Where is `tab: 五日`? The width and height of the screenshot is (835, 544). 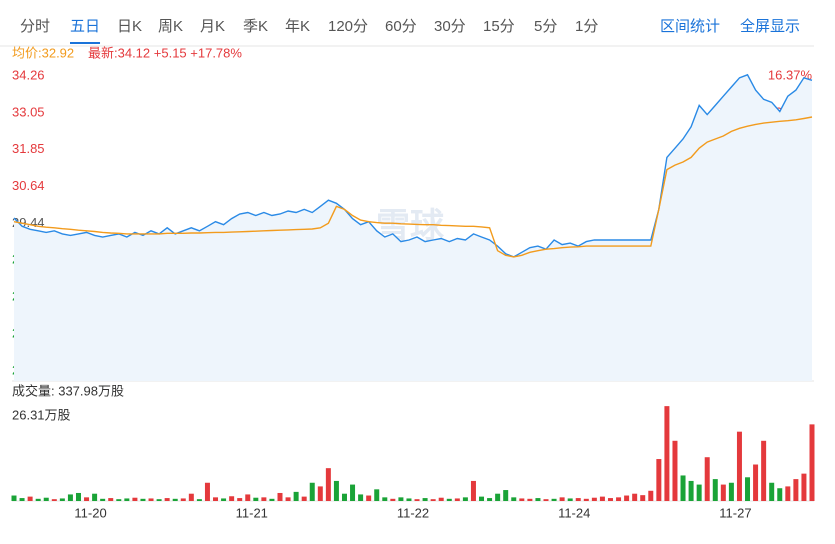
tab: 五日 is located at coordinates (85, 26).